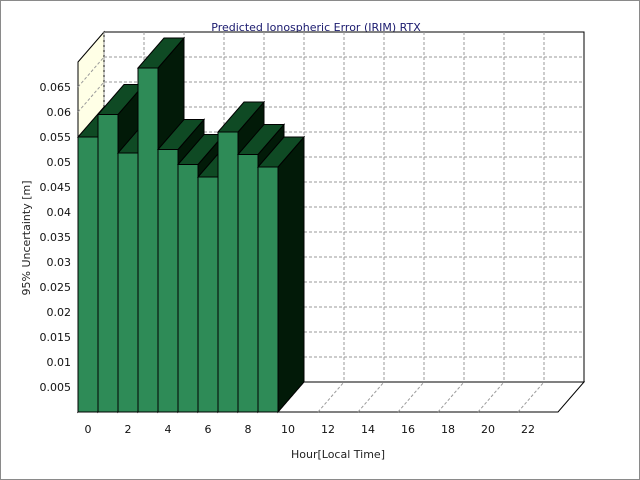  I want to click on x-axis-ticks: 0 2 4 6 8 10 12 14 16 18 20 22, so click(310, 429).